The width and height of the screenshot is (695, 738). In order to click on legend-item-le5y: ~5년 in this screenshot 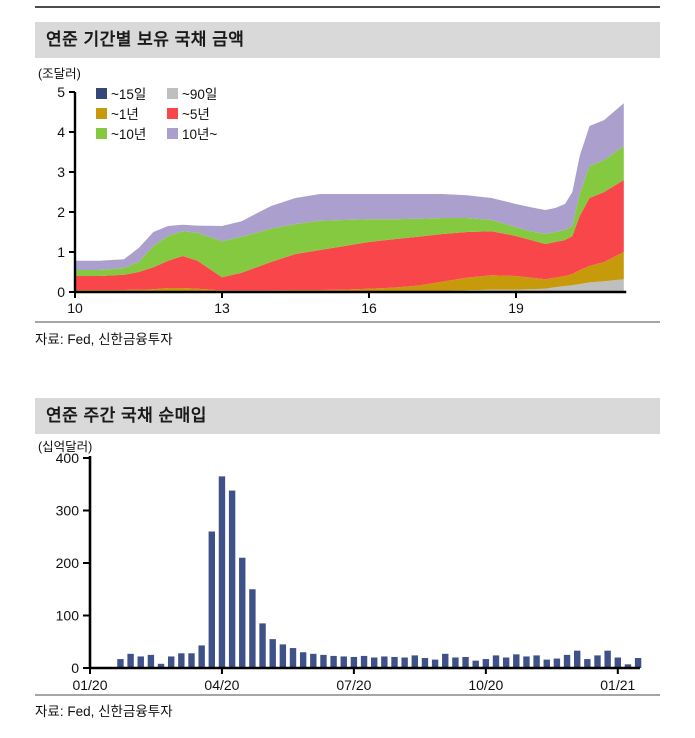, I will do `click(192, 114)`.